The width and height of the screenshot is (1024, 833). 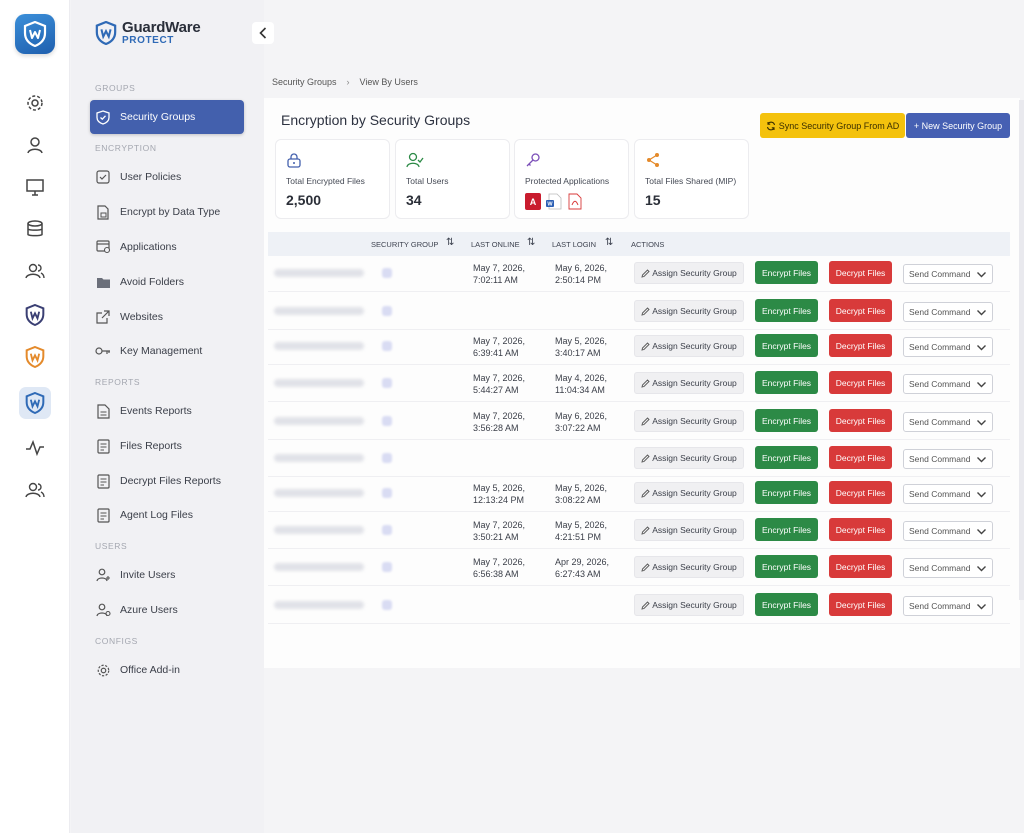 I want to click on sync-ad-button: Sync Security Group From AD, so click(x=832, y=125).